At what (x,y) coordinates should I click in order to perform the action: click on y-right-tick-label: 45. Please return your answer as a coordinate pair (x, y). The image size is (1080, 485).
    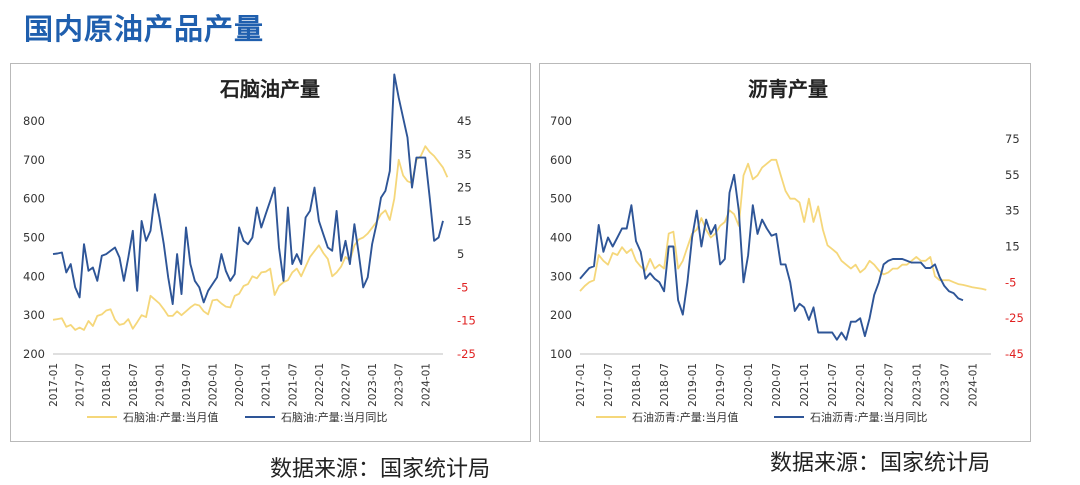
    Looking at the image, I should click on (464, 121).